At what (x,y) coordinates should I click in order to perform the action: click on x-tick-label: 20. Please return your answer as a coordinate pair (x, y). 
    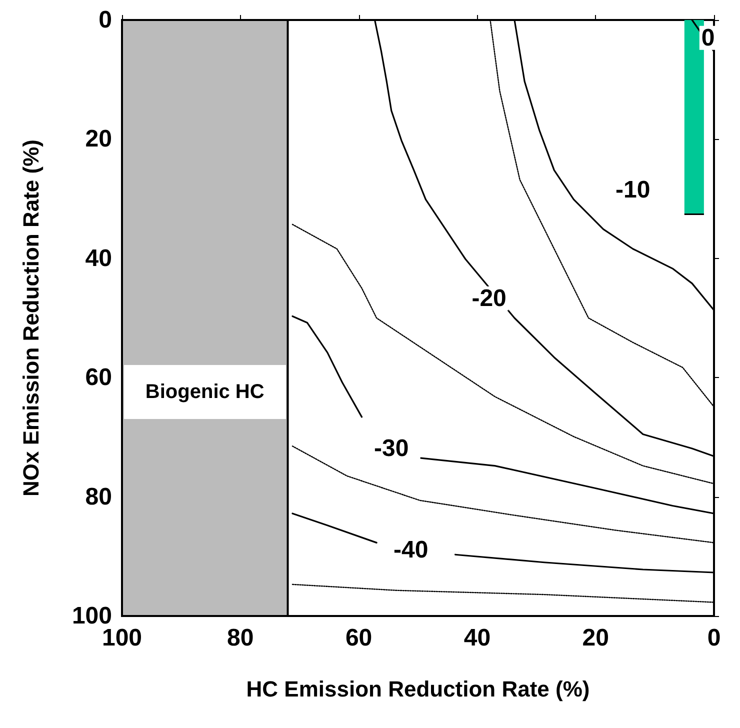
    Looking at the image, I should click on (595, 638).